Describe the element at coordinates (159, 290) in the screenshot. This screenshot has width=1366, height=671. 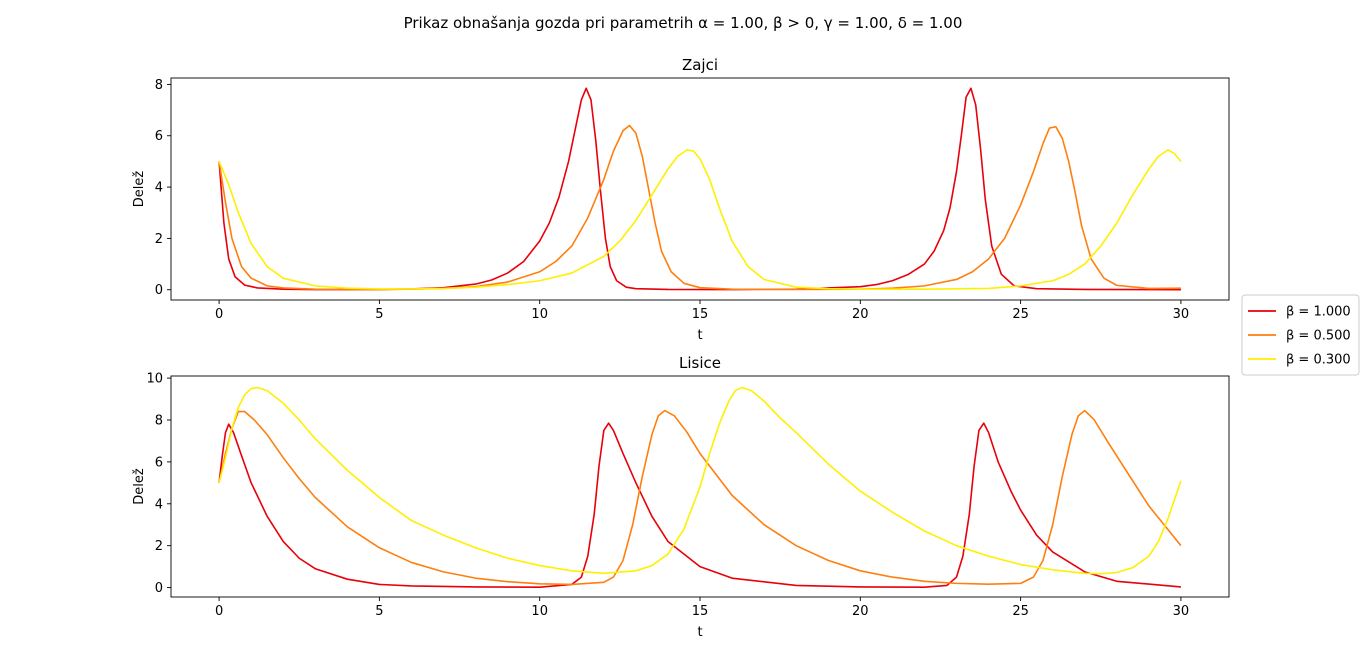
I see `zajci-y-tick-label: 0` at that location.